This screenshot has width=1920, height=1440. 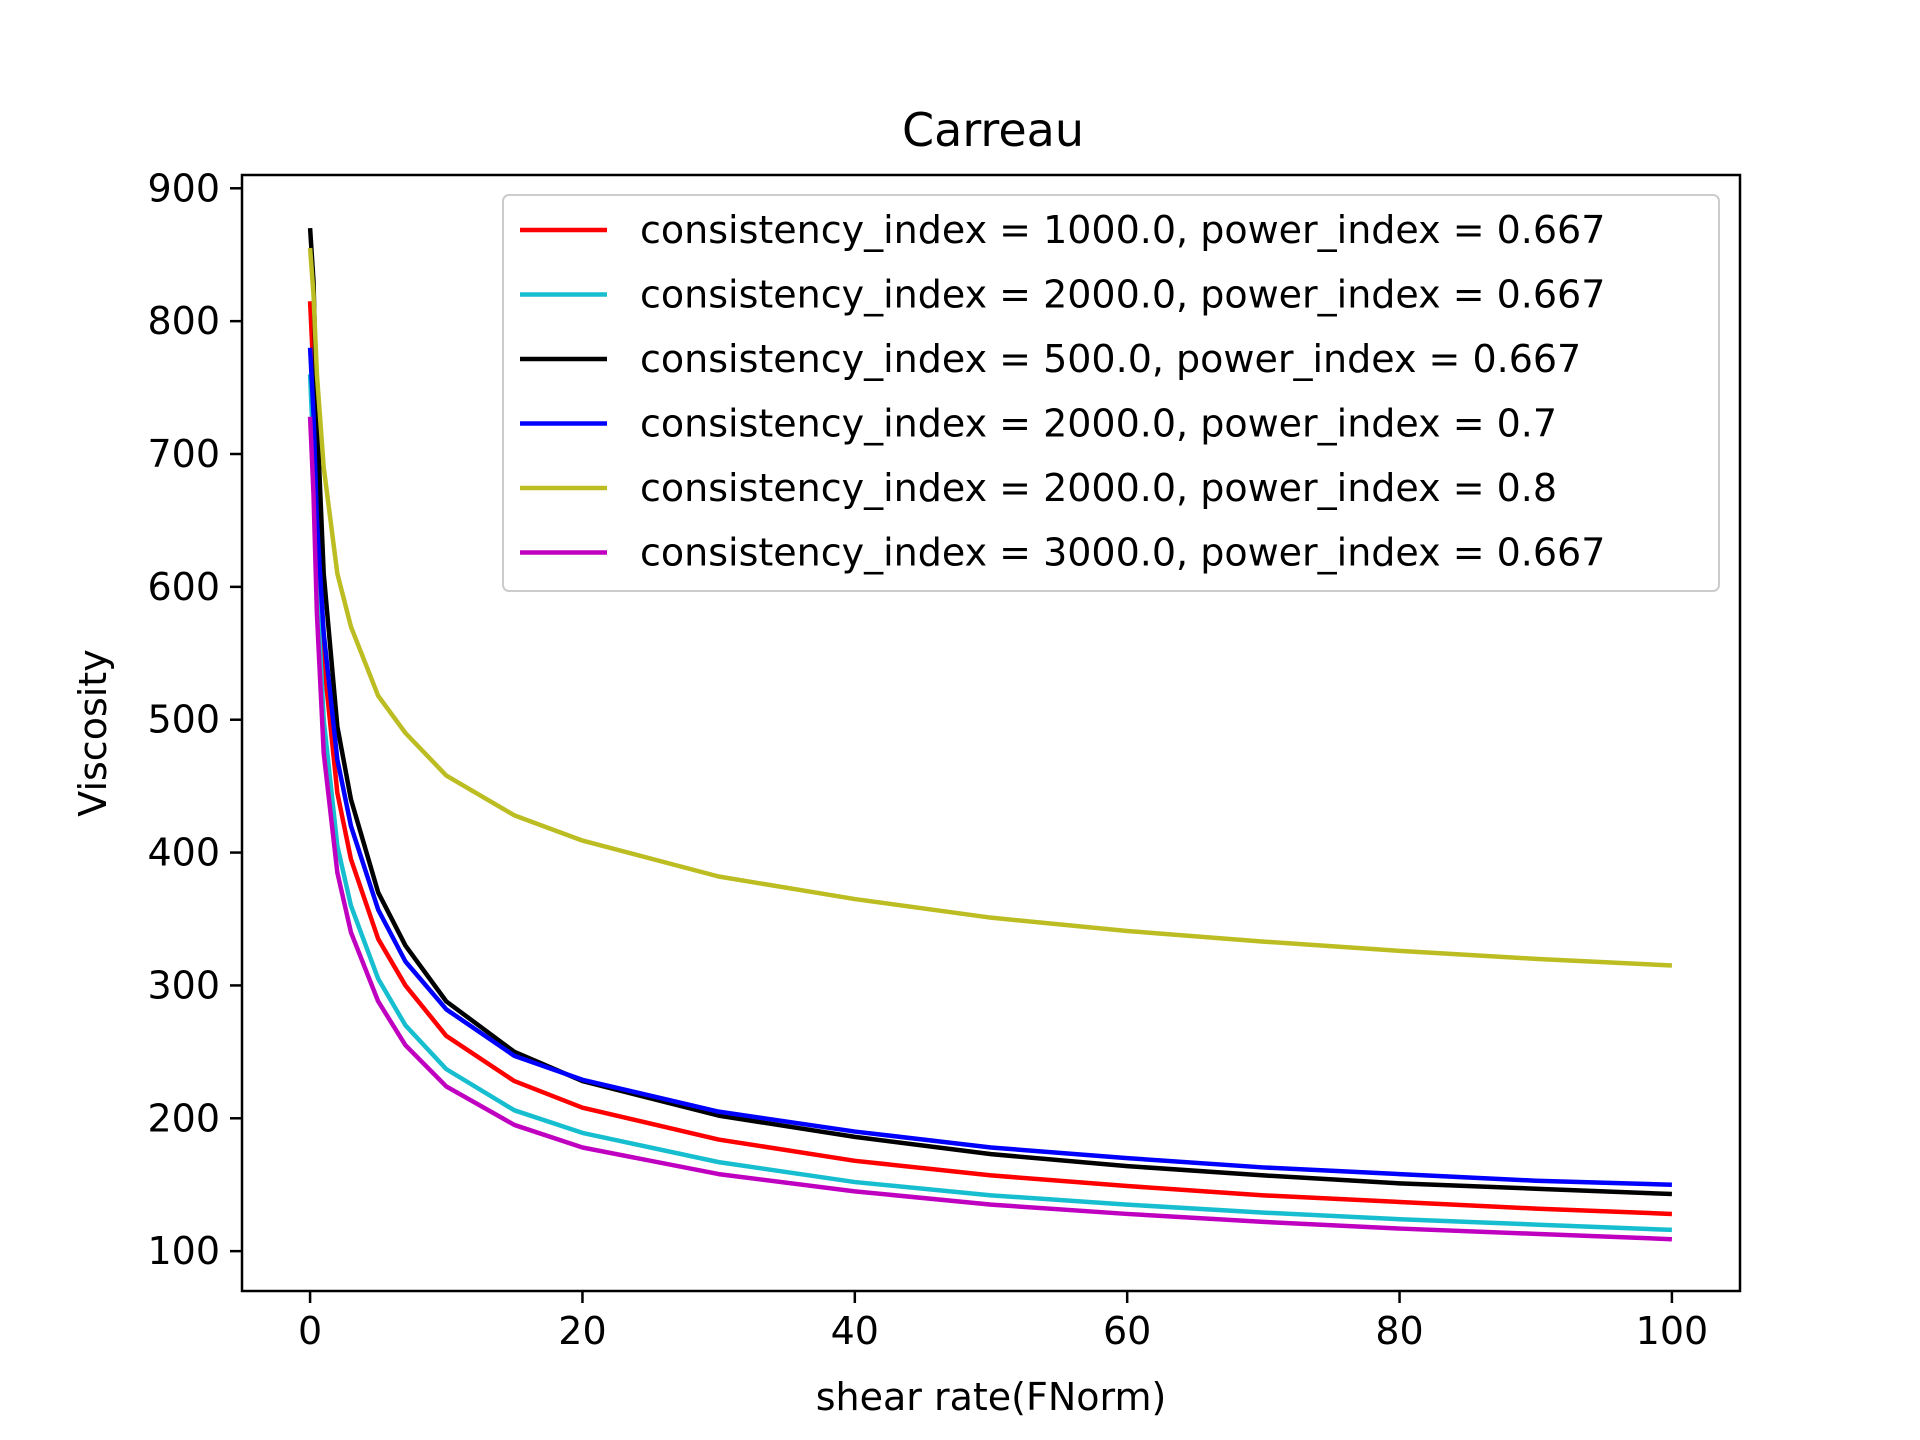 What do you see at coordinates (1399, 1331) in the screenshot?
I see `x-tick-label: 80` at bounding box center [1399, 1331].